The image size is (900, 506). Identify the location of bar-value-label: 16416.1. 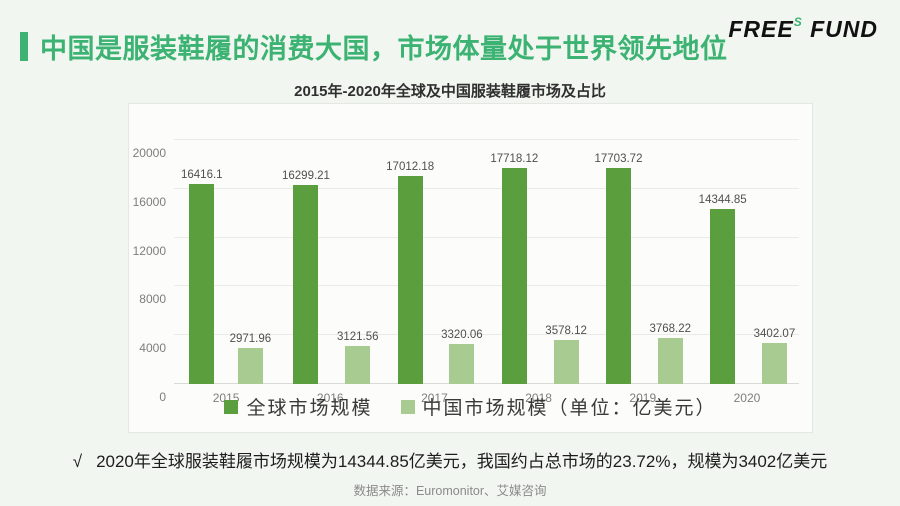
(202, 174).